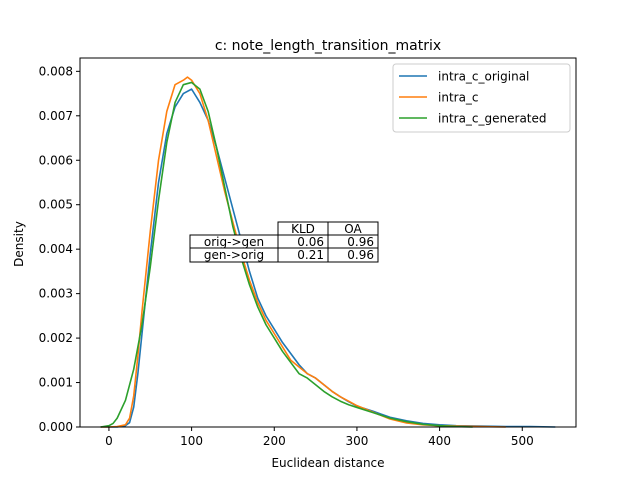  Describe the element at coordinates (356, 441) in the screenshot. I see `x-tick-label: 300` at that location.